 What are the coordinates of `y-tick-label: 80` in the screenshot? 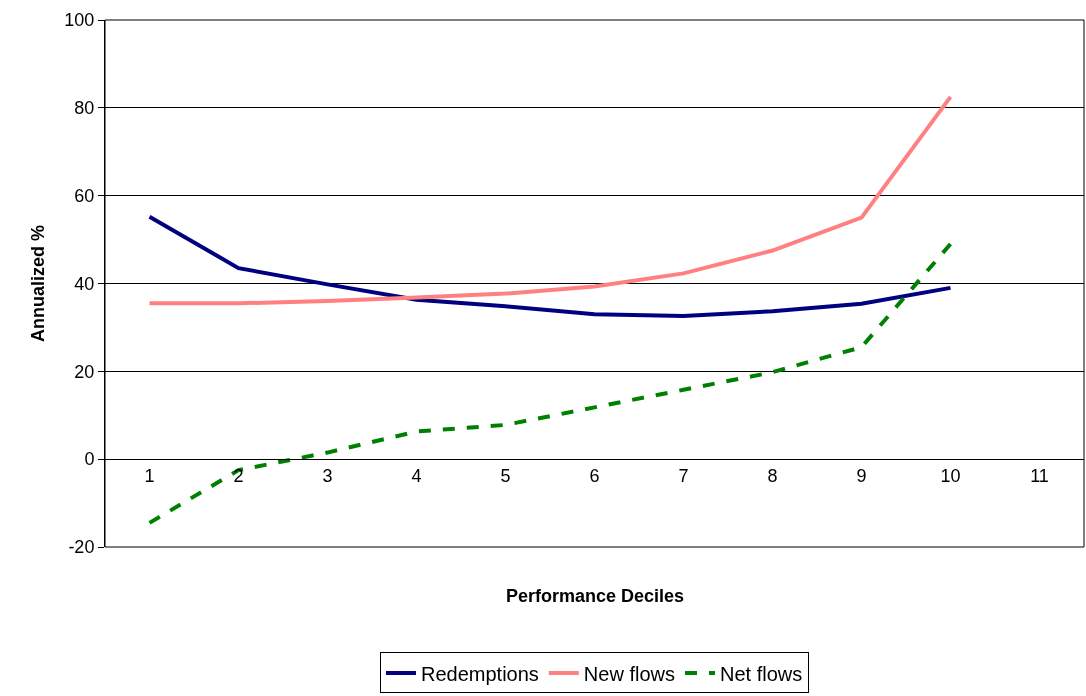 It's located at (84, 108).